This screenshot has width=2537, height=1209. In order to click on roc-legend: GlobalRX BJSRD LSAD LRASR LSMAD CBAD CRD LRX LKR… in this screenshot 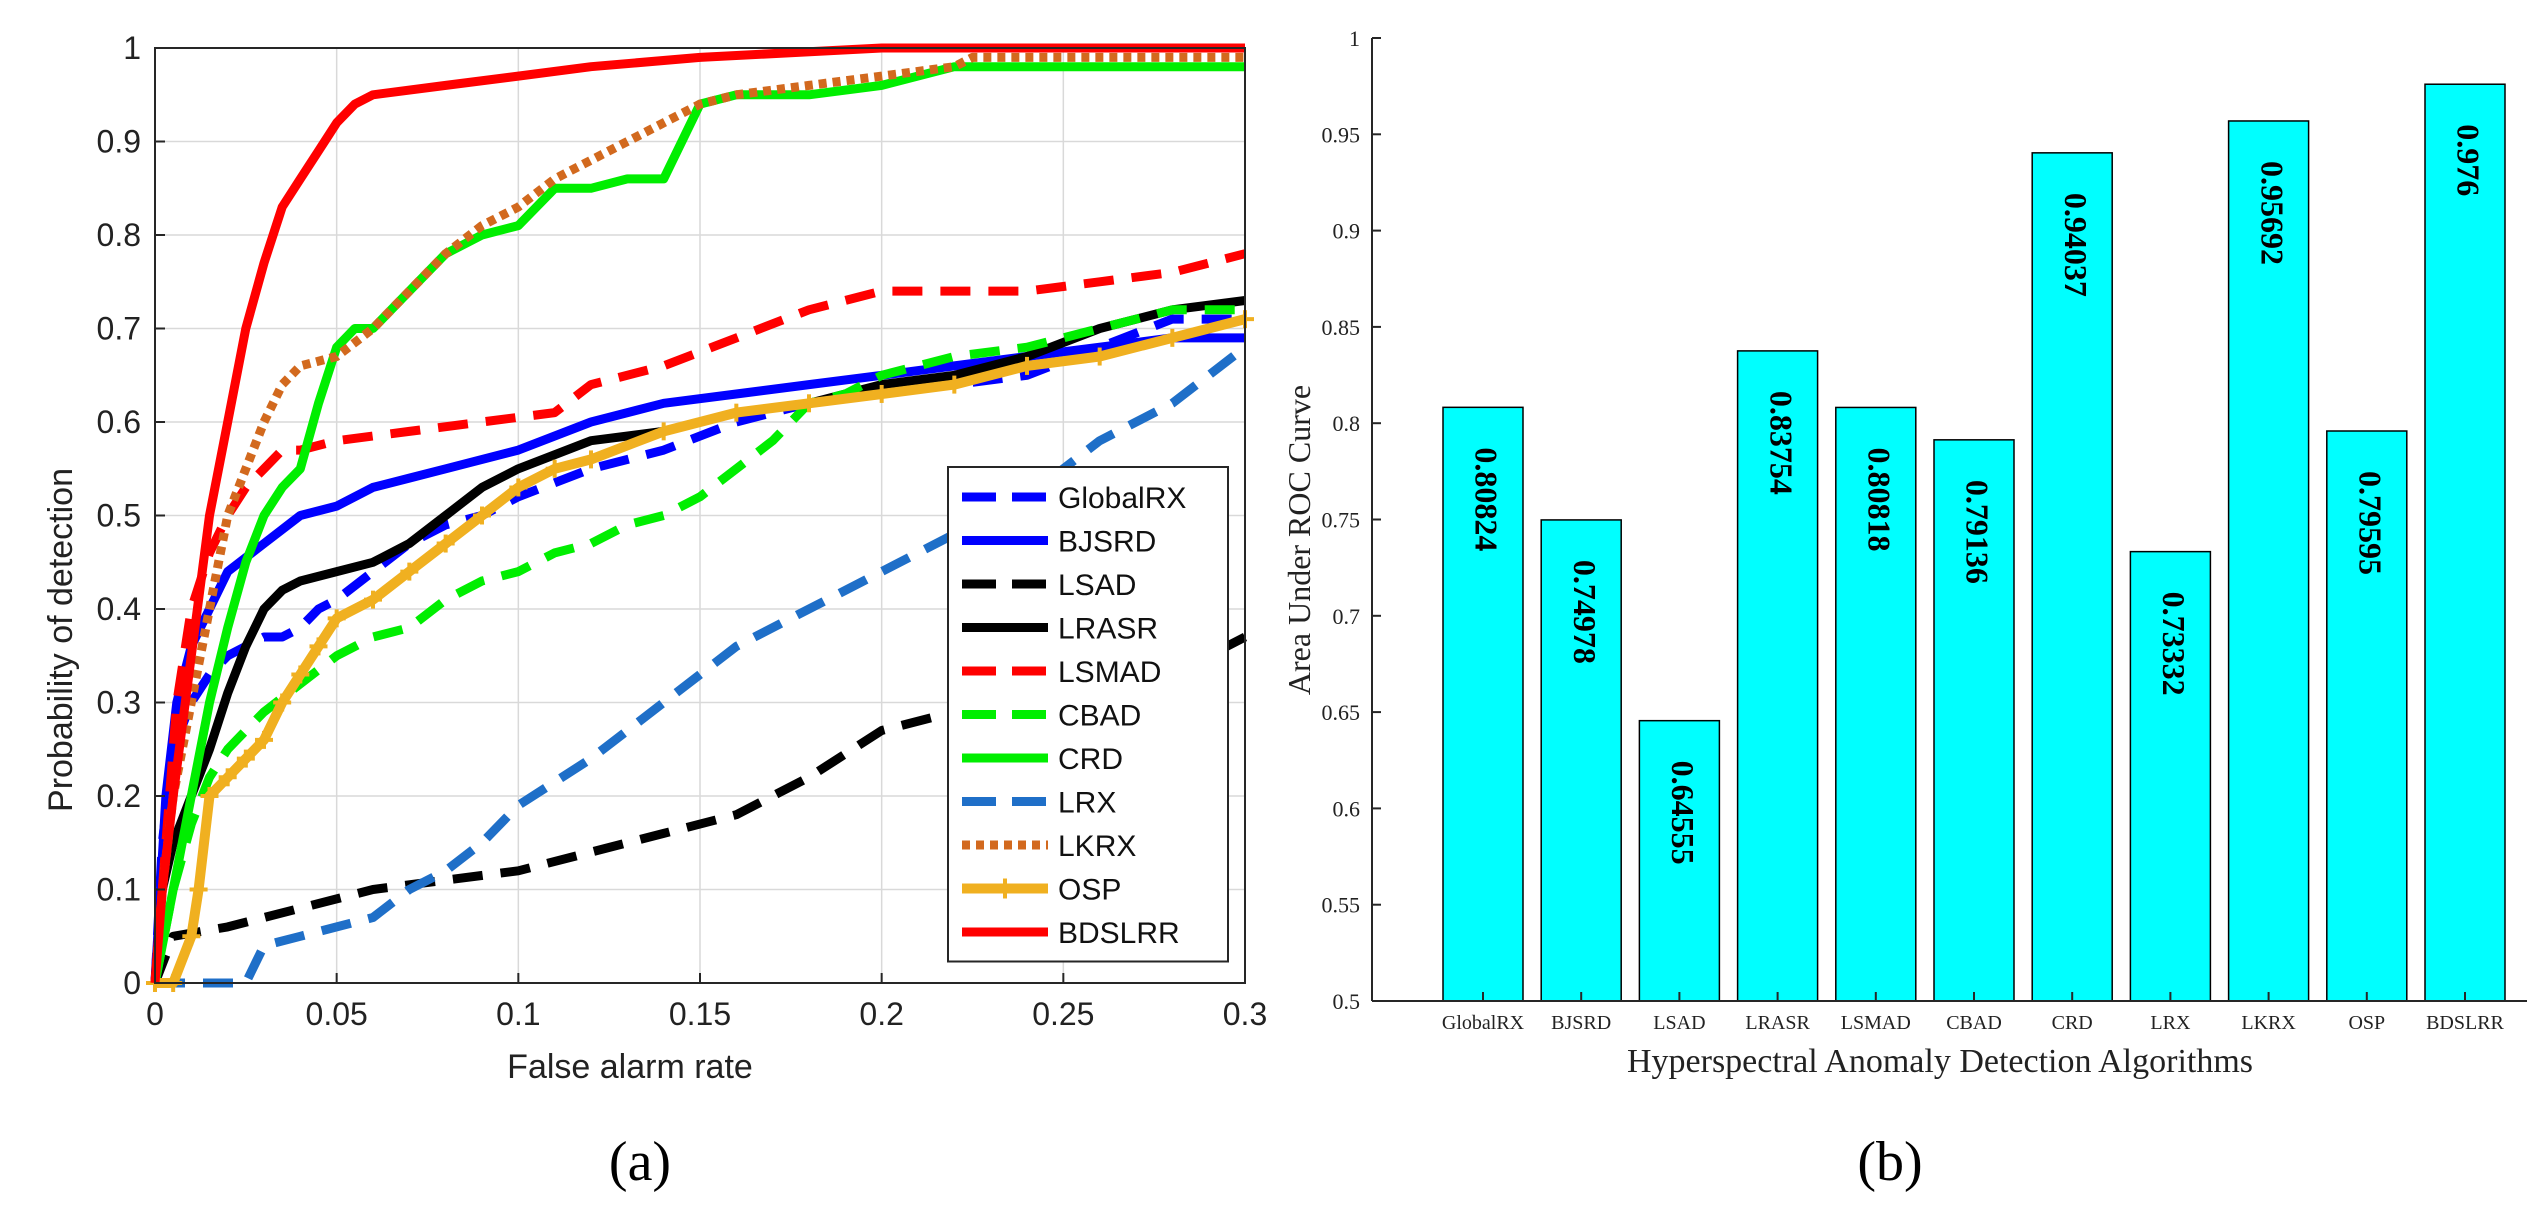, I will do `click(1088, 714)`.